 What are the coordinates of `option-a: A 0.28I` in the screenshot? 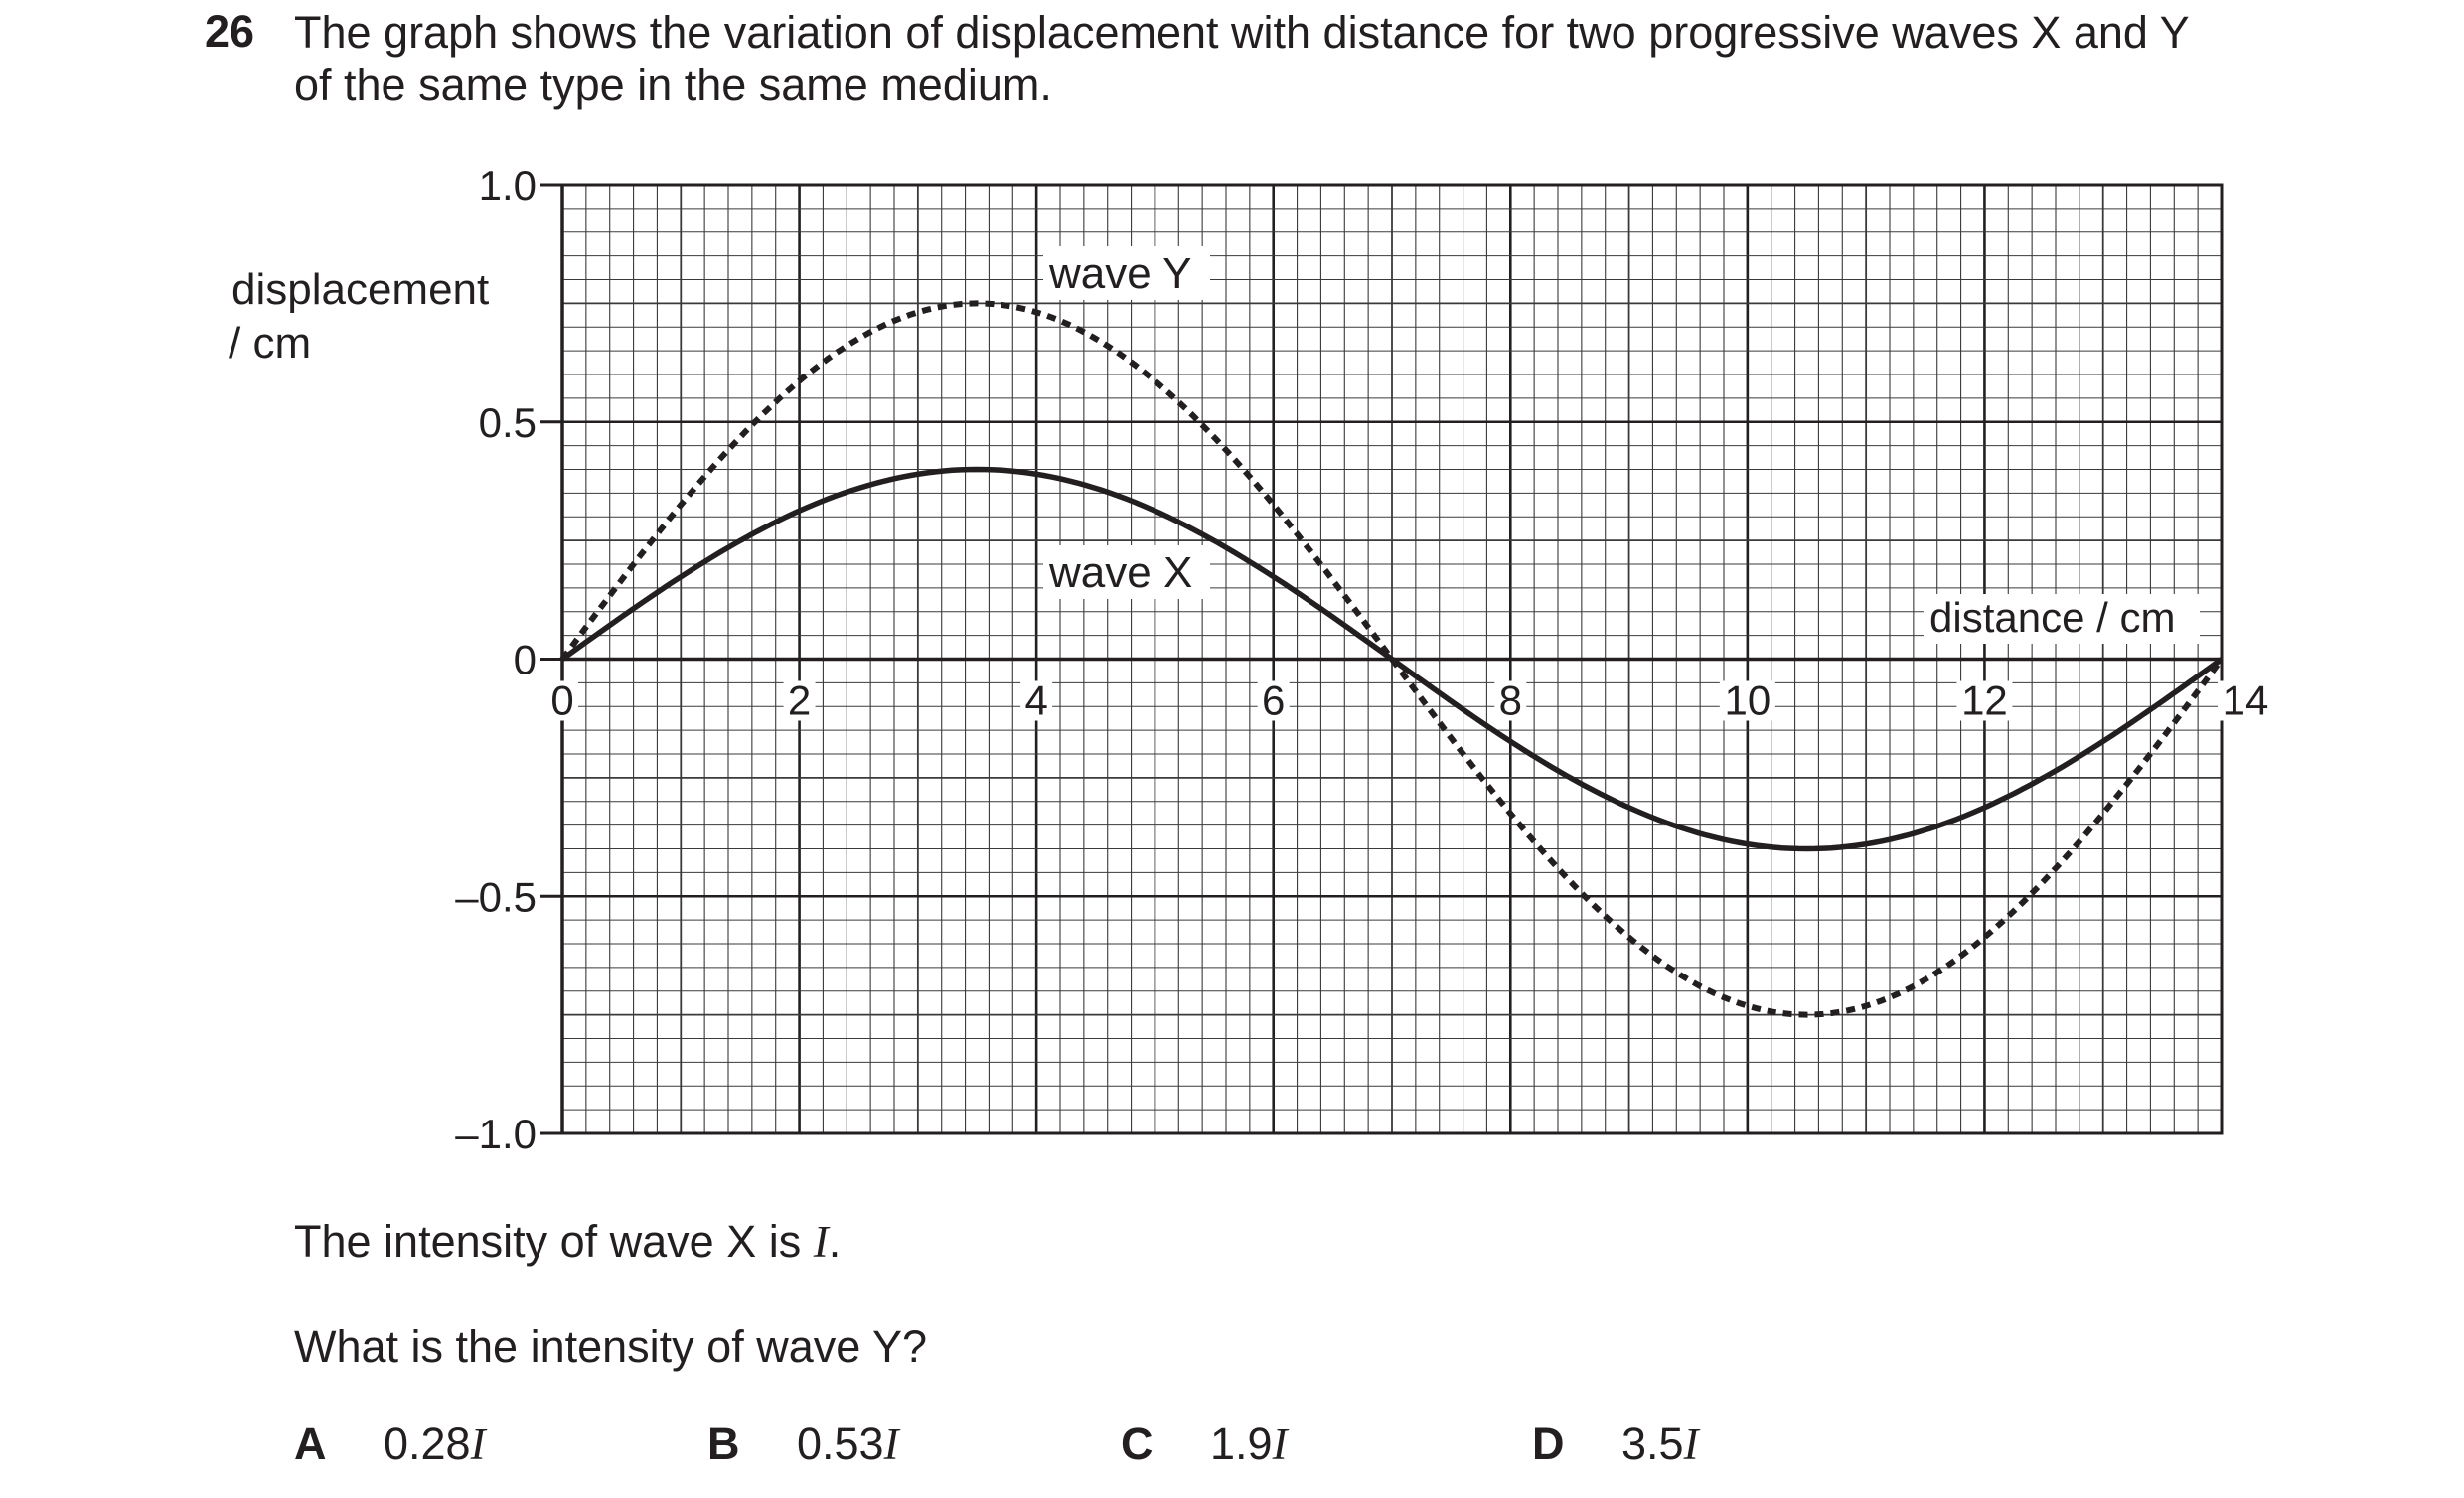 It's located at (390, 1445).